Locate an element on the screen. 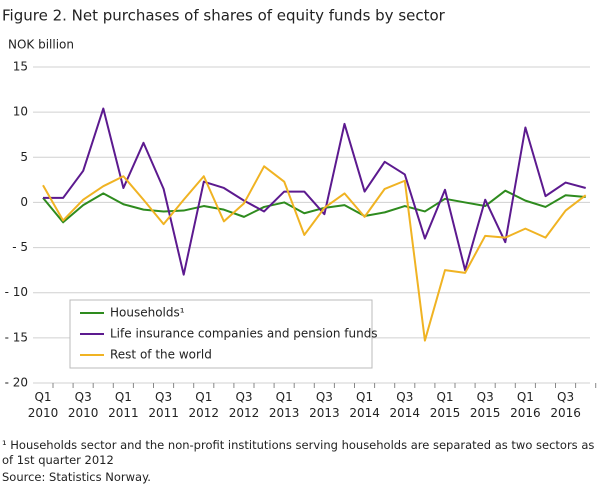 This screenshot has width=609, height=488. x-tick-label: Q3 2010 is located at coordinates (83, 405).